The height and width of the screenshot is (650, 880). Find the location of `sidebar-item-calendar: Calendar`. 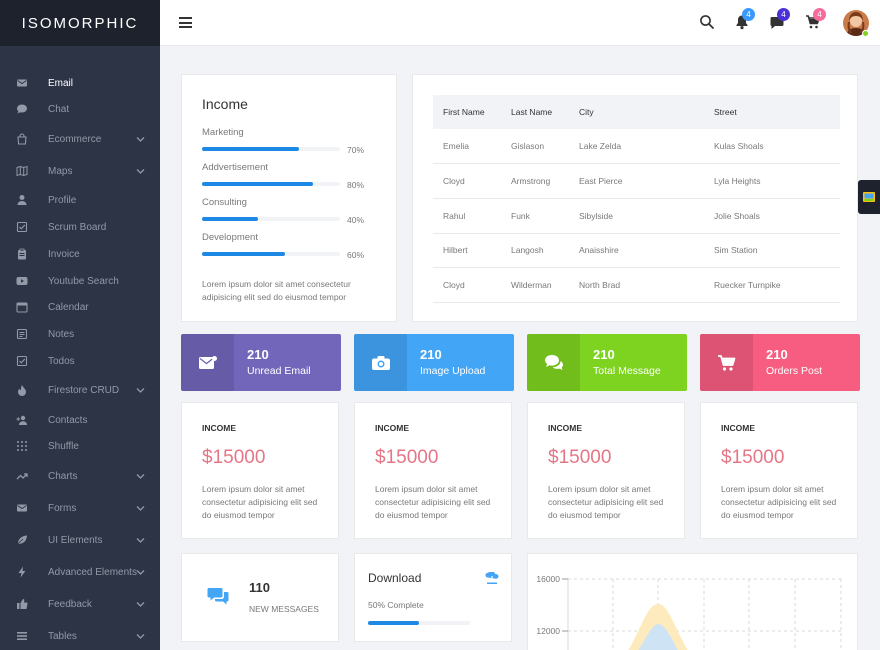

sidebar-item-calendar: Calendar is located at coordinates (80, 307).